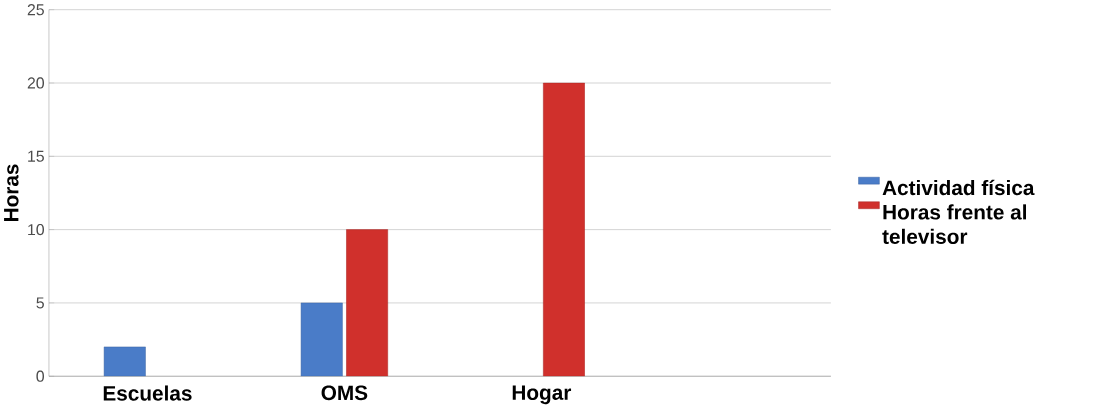  Describe the element at coordinates (40, 376) in the screenshot. I see `y-tick-label: 0` at that location.